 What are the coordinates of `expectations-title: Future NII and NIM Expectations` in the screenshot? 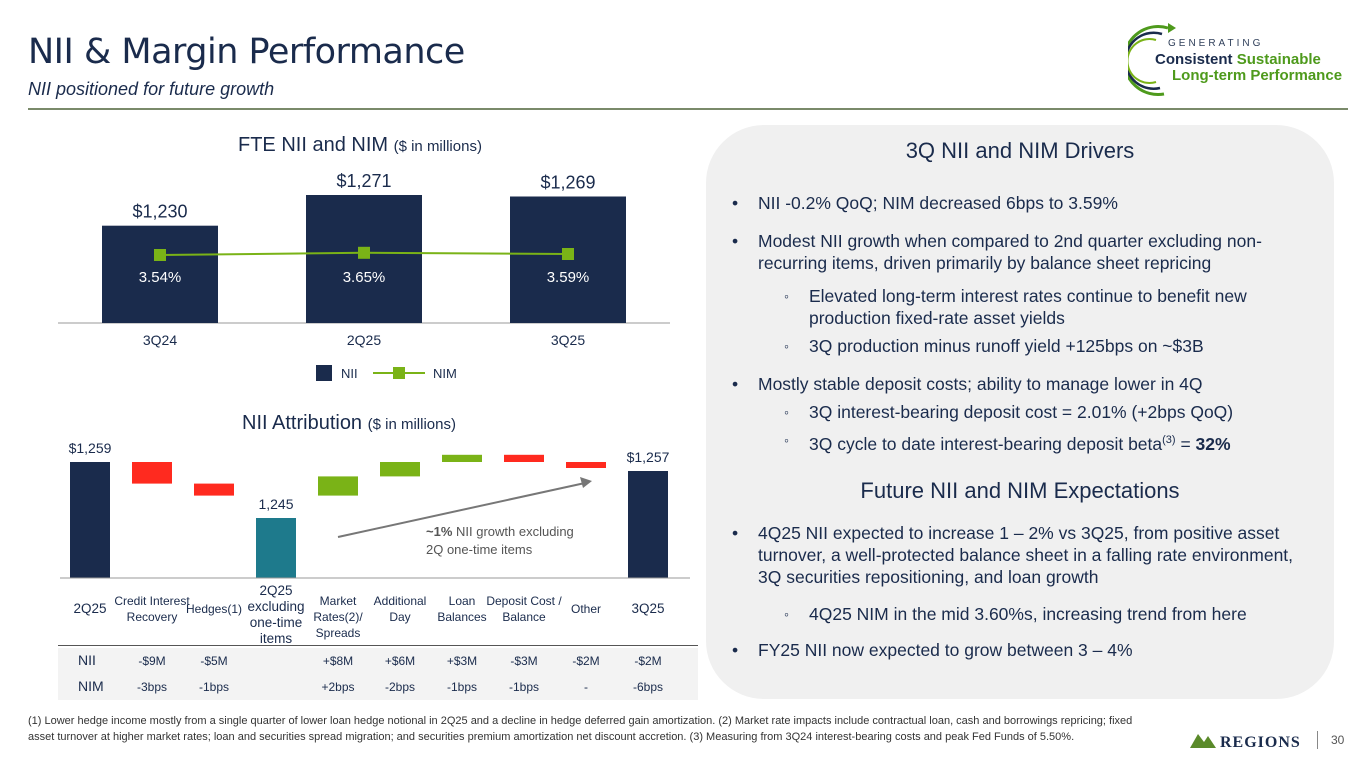 It's located at (1020, 490).